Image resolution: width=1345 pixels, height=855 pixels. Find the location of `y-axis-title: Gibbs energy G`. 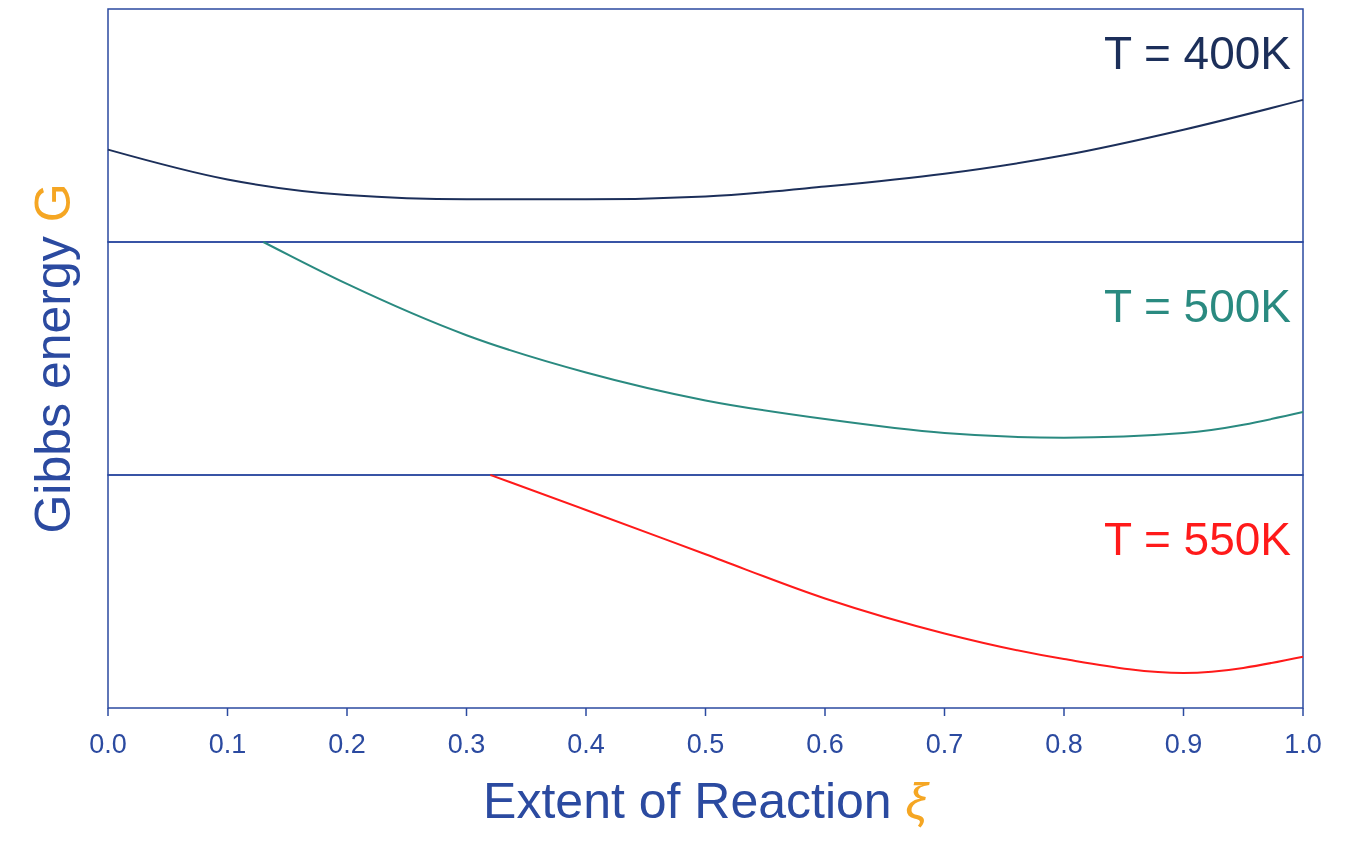

y-axis-title: Gibbs energy G is located at coordinates (53, 358).